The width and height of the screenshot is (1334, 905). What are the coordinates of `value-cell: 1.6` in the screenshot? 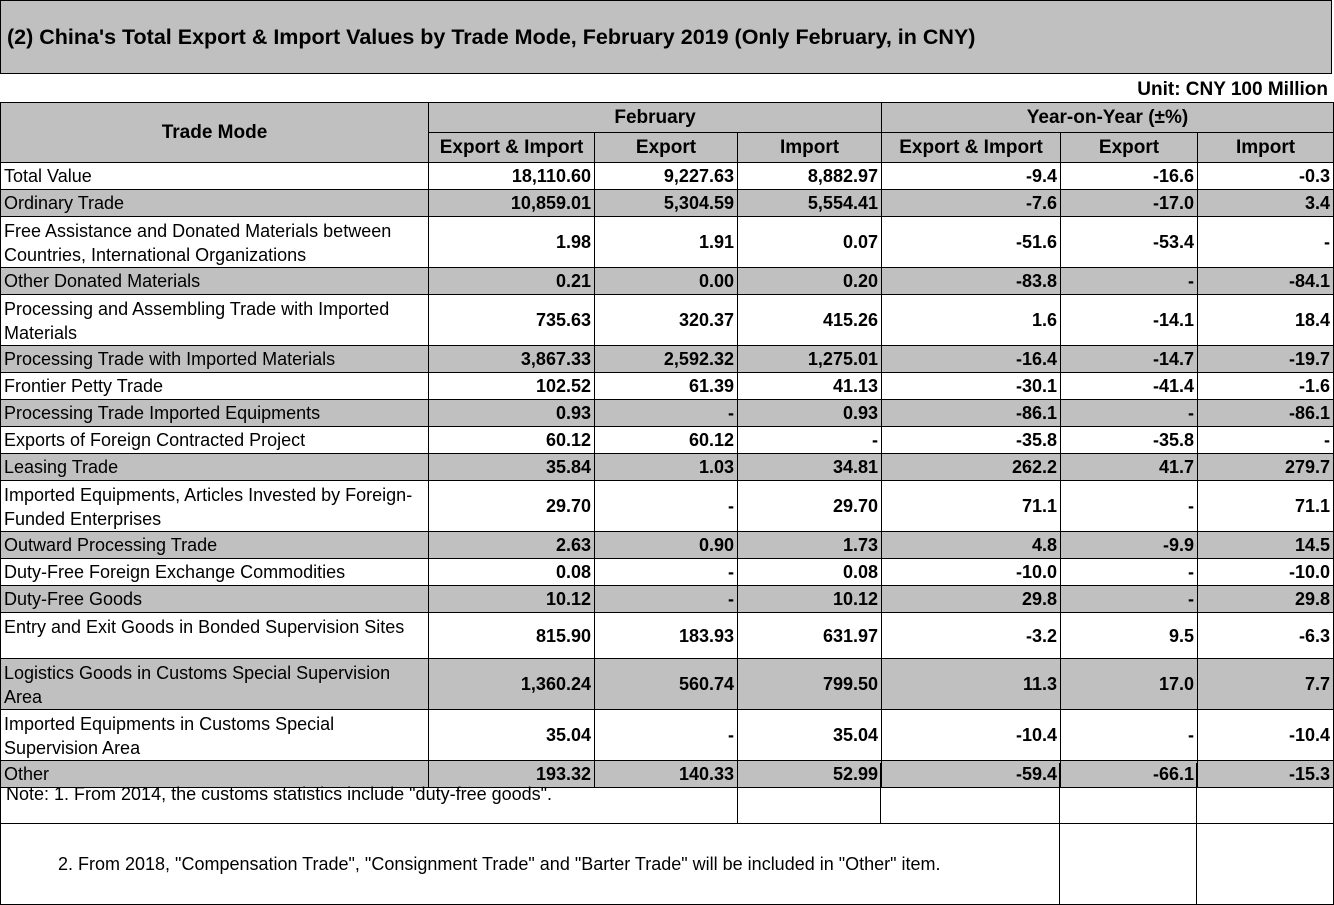 It's located at (971, 320).